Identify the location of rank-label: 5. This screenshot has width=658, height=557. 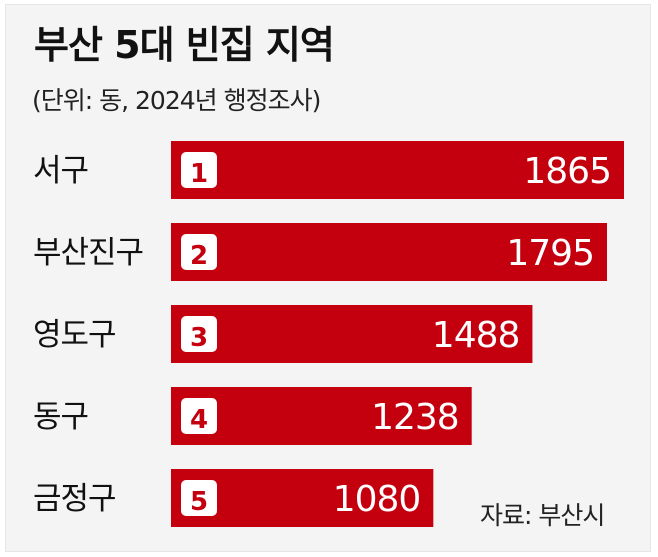
(199, 502).